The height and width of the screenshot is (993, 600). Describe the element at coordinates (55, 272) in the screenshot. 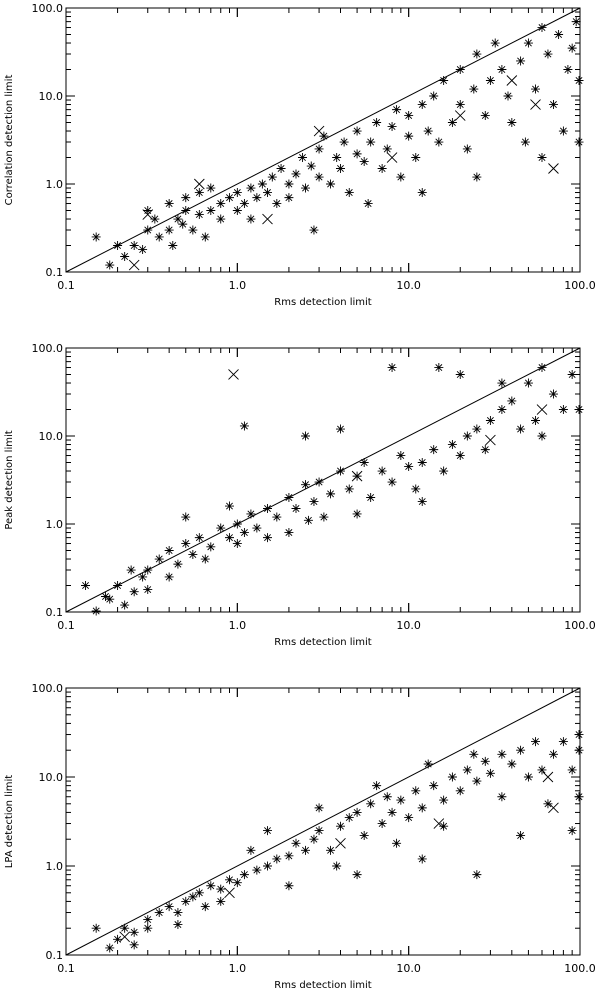

I see `y-tick-label: 0.1` at that location.